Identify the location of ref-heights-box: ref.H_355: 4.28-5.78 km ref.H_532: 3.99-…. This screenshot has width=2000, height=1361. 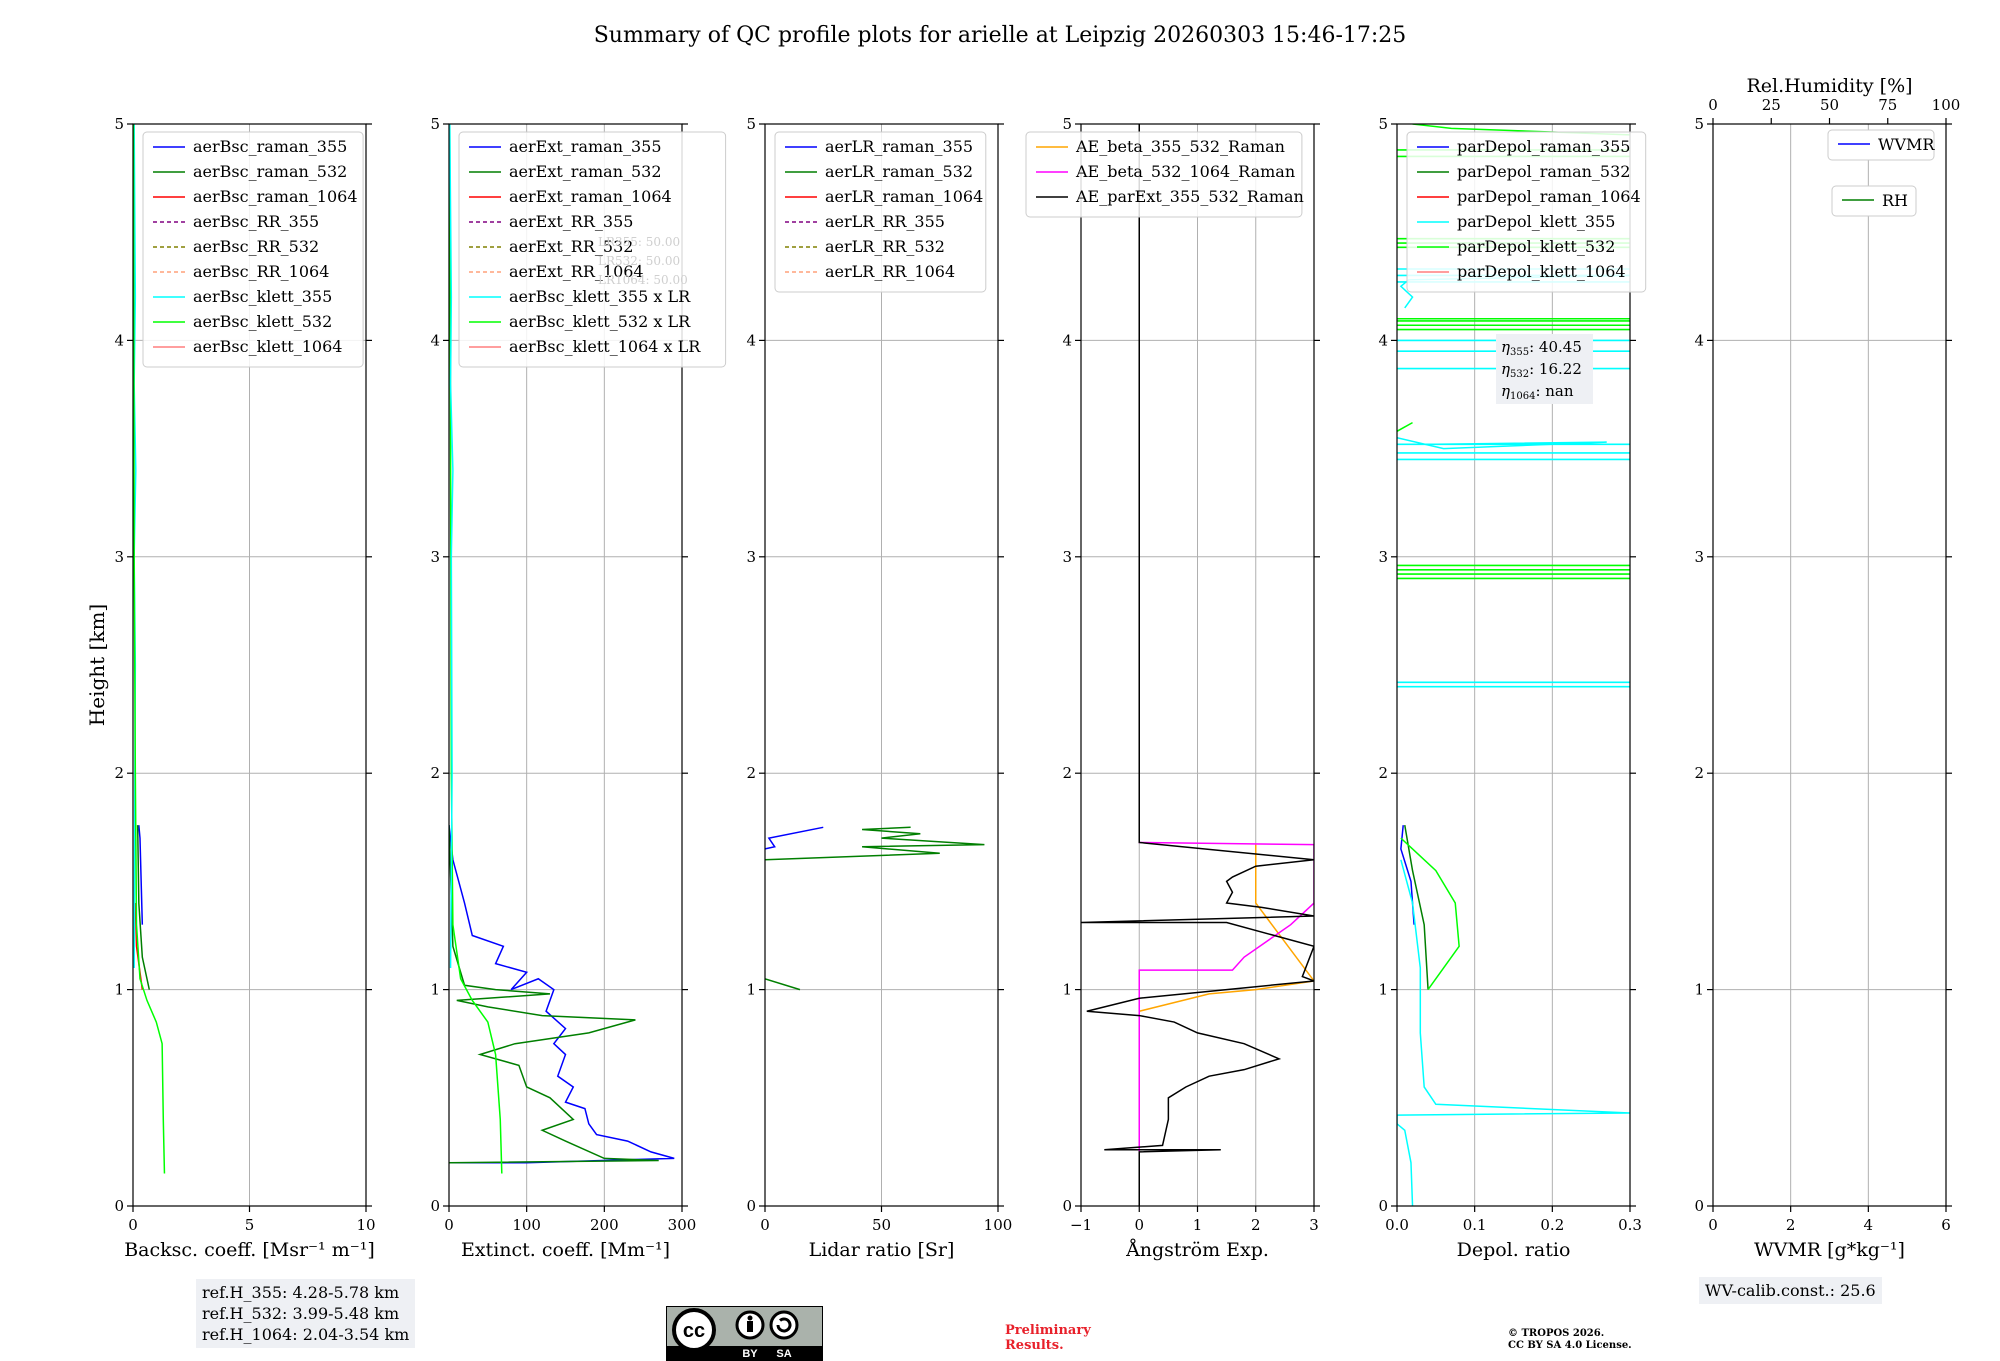
(306, 1313).